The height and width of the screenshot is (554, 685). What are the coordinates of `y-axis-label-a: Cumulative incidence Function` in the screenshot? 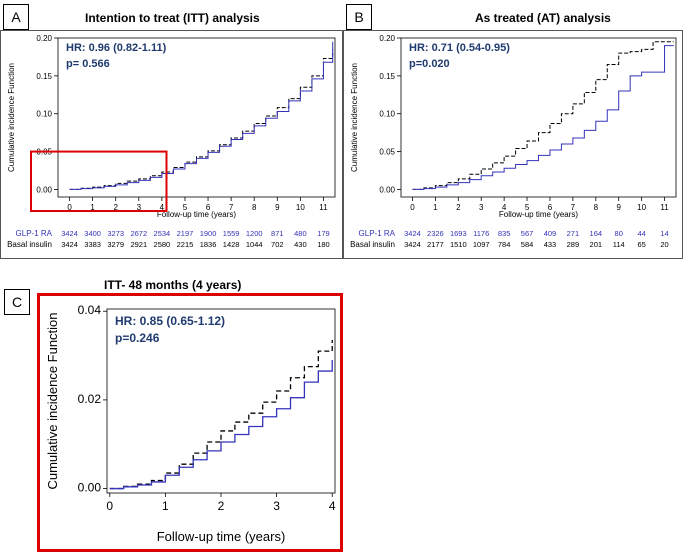 It's located at (11, 117).